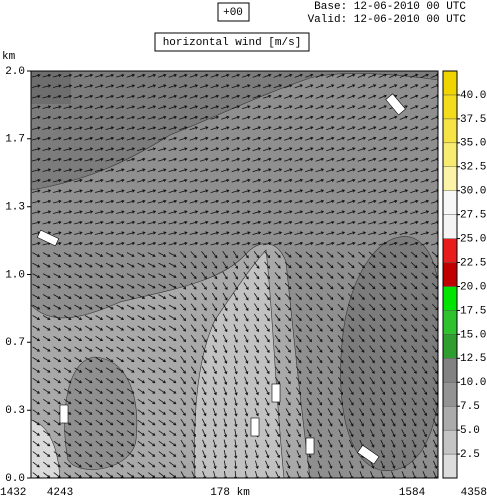 The image size is (487, 499). Describe the element at coordinates (15, 343) in the screenshot. I see `y-tick-label: 0.7` at that location.